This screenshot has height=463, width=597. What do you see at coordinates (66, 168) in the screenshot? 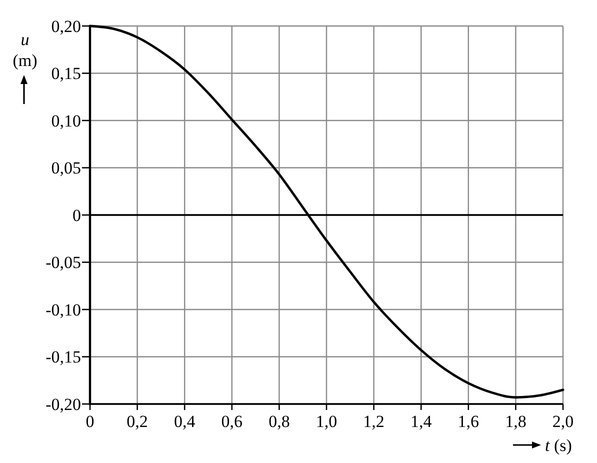
I see `y-tick-label: 0,05` at bounding box center [66, 168].